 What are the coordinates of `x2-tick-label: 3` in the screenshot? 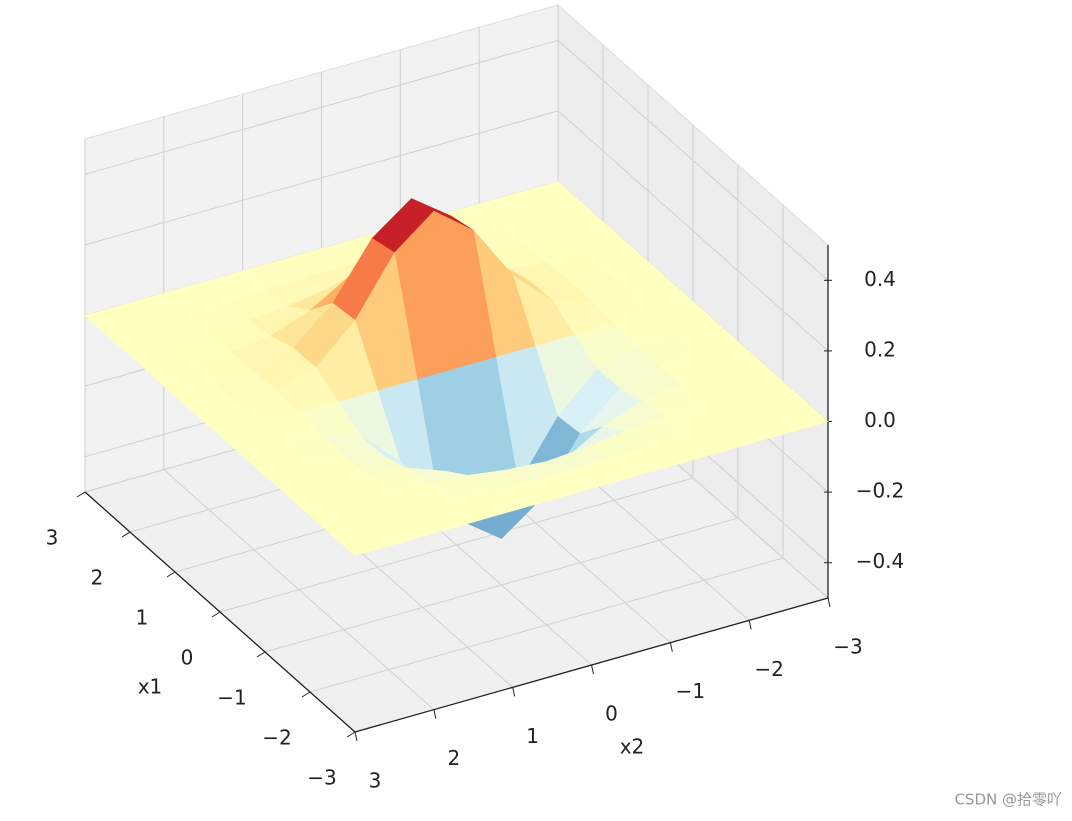 It's located at (375, 781).